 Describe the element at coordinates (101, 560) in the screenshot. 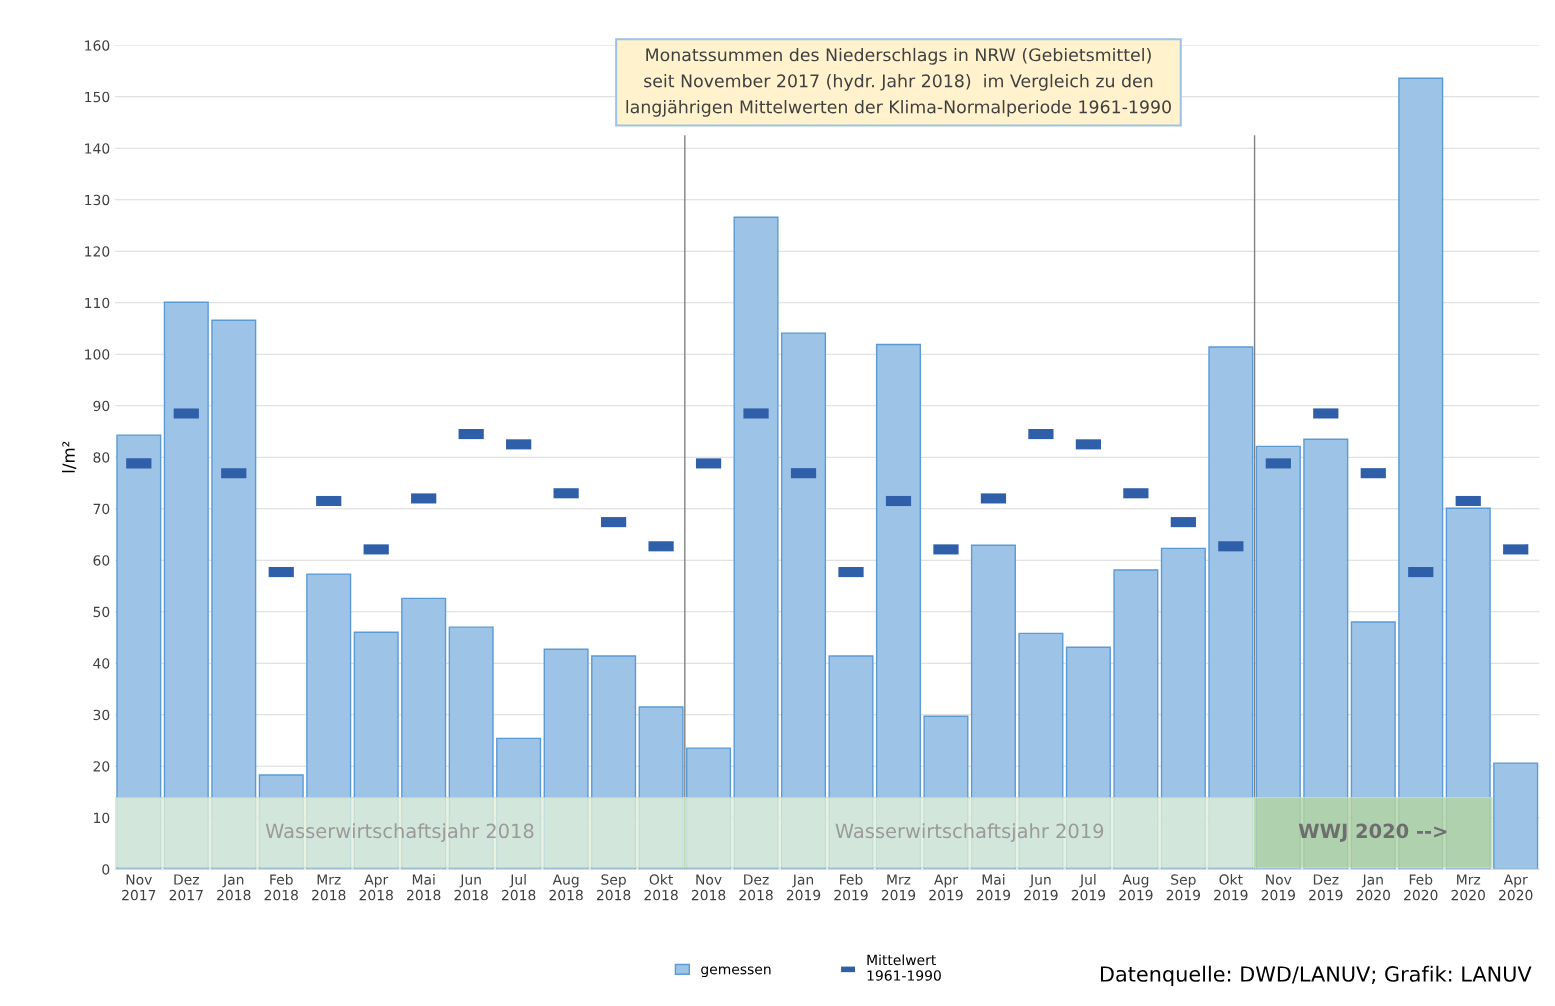

I see `y-tick-label: 60` at that location.